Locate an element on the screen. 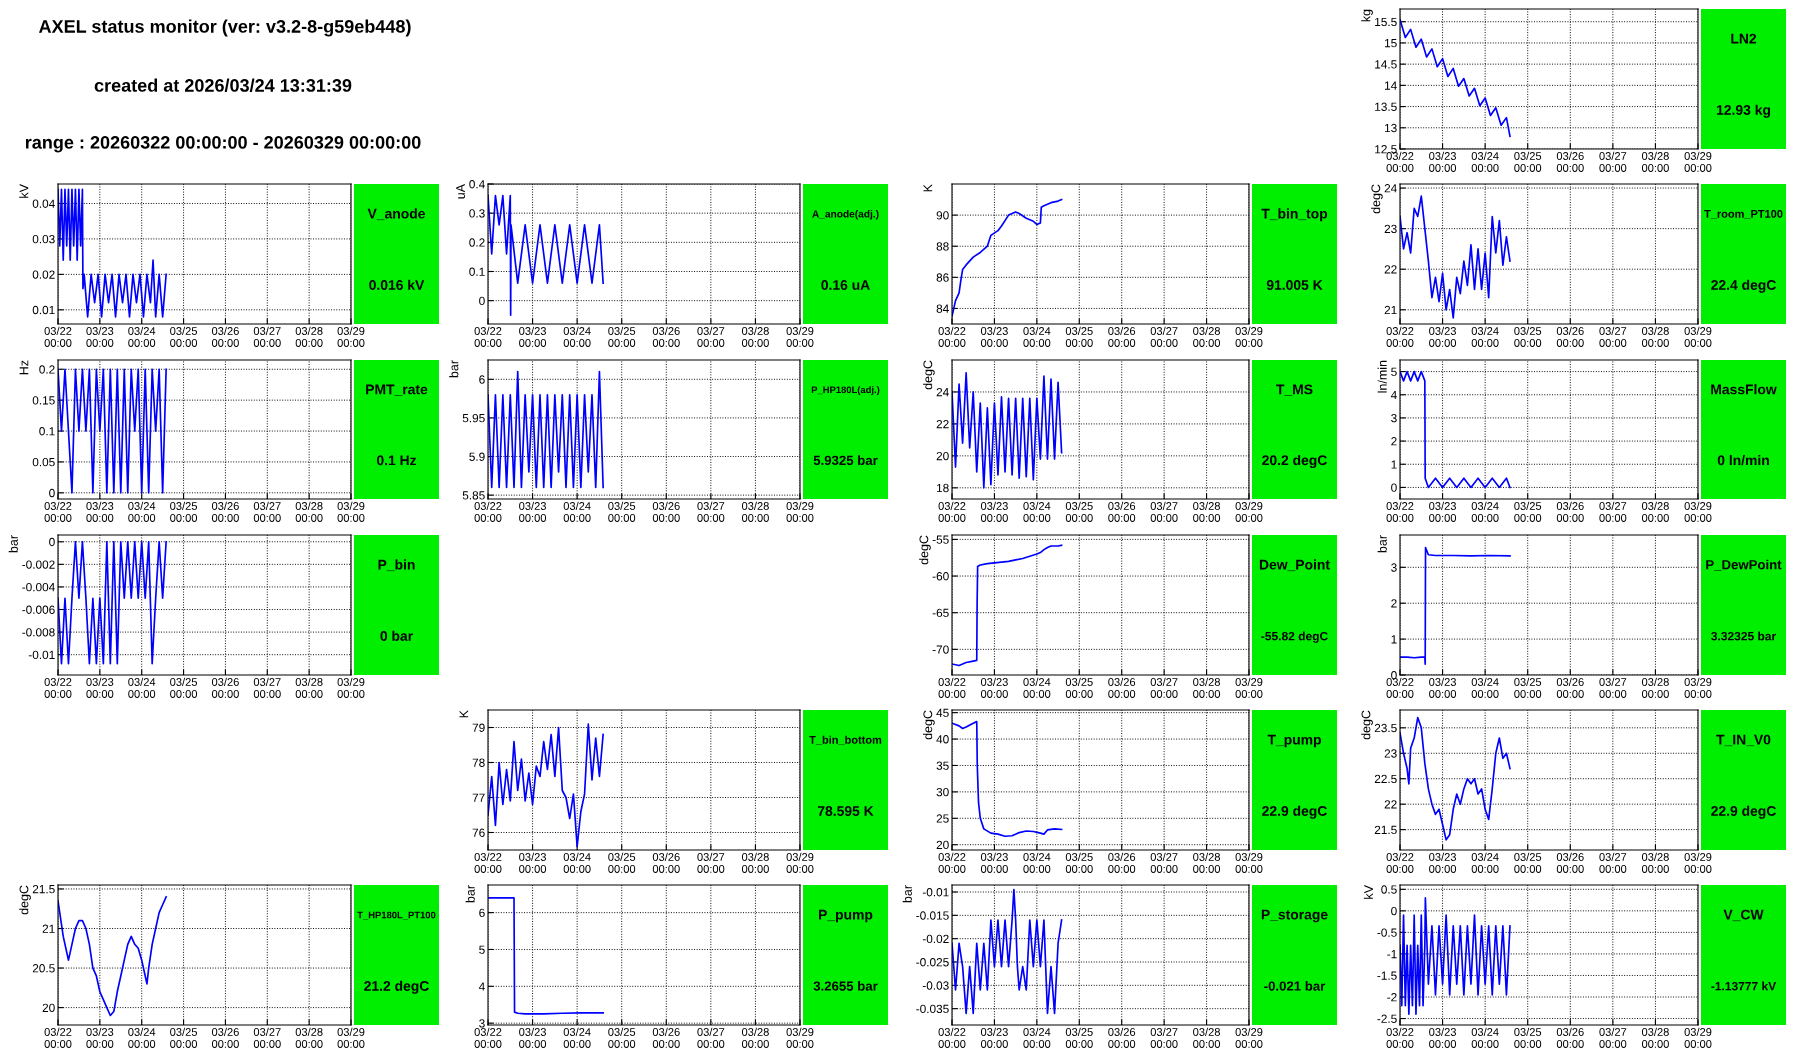 Image resolution: width=1796 pixels, height=1052 pixels. text: T_MS is located at coordinates (1294, 390).